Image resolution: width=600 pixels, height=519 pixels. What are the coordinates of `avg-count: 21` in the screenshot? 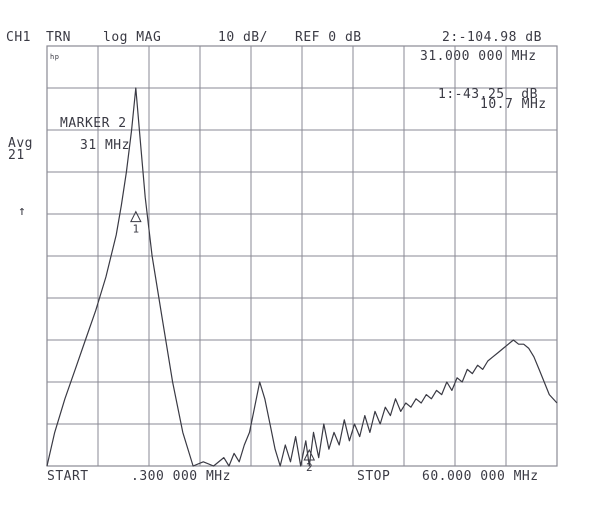 It's located at (16, 155).